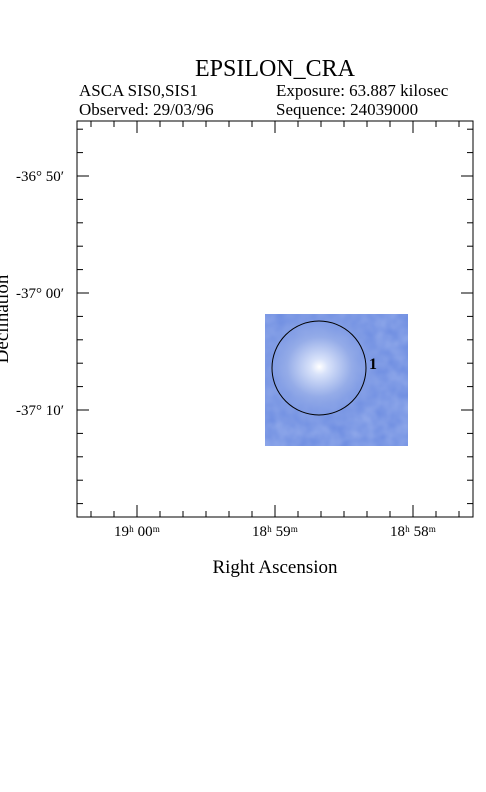  What do you see at coordinates (40, 294) in the screenshot?
I see `y-tick-label: -37° 00′` at bounding box center [40, 294].